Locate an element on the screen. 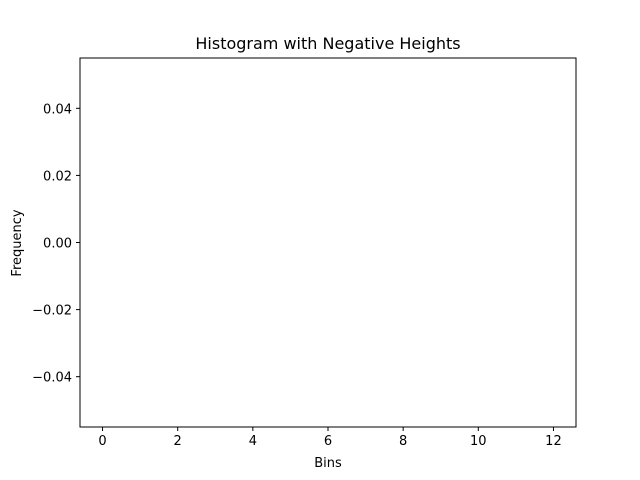  x-axis-label: Bins is located at coordinates (328, 463).